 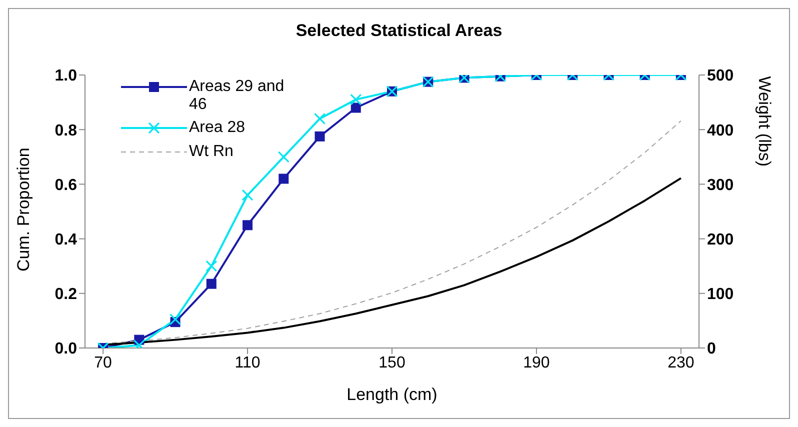 I want to click on legend-label: Areas 29 and 46, so click(x=237, y=96).